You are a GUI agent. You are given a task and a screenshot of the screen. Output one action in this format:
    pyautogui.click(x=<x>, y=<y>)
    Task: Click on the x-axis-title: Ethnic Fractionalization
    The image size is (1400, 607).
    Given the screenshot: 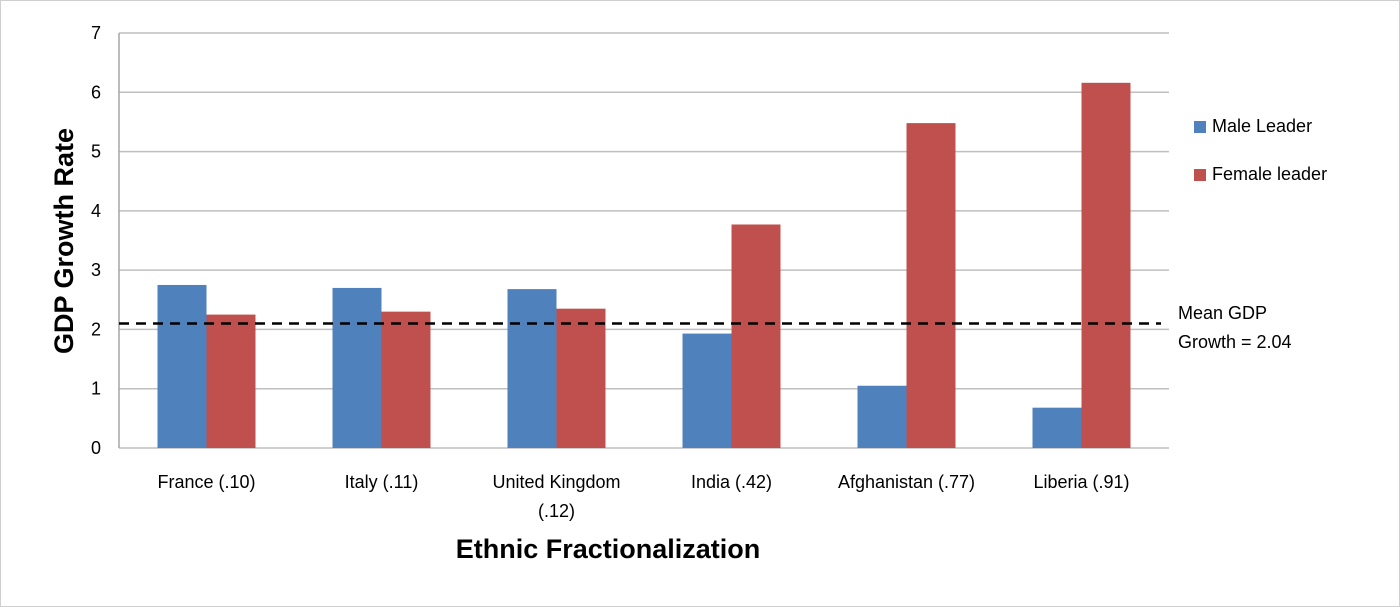 What is the action you would take?
    pyautogui.click(x=608, y=549)
    